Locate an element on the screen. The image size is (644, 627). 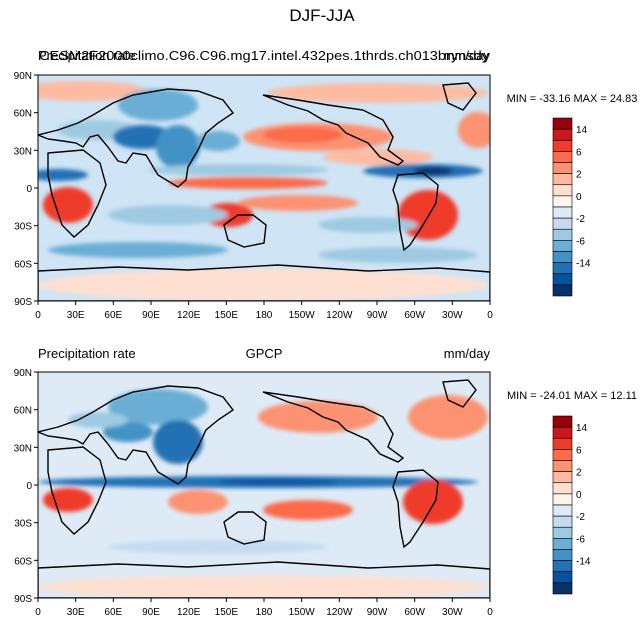
panel-obs-lon-label: 120W is located at coordinates (339, 612).